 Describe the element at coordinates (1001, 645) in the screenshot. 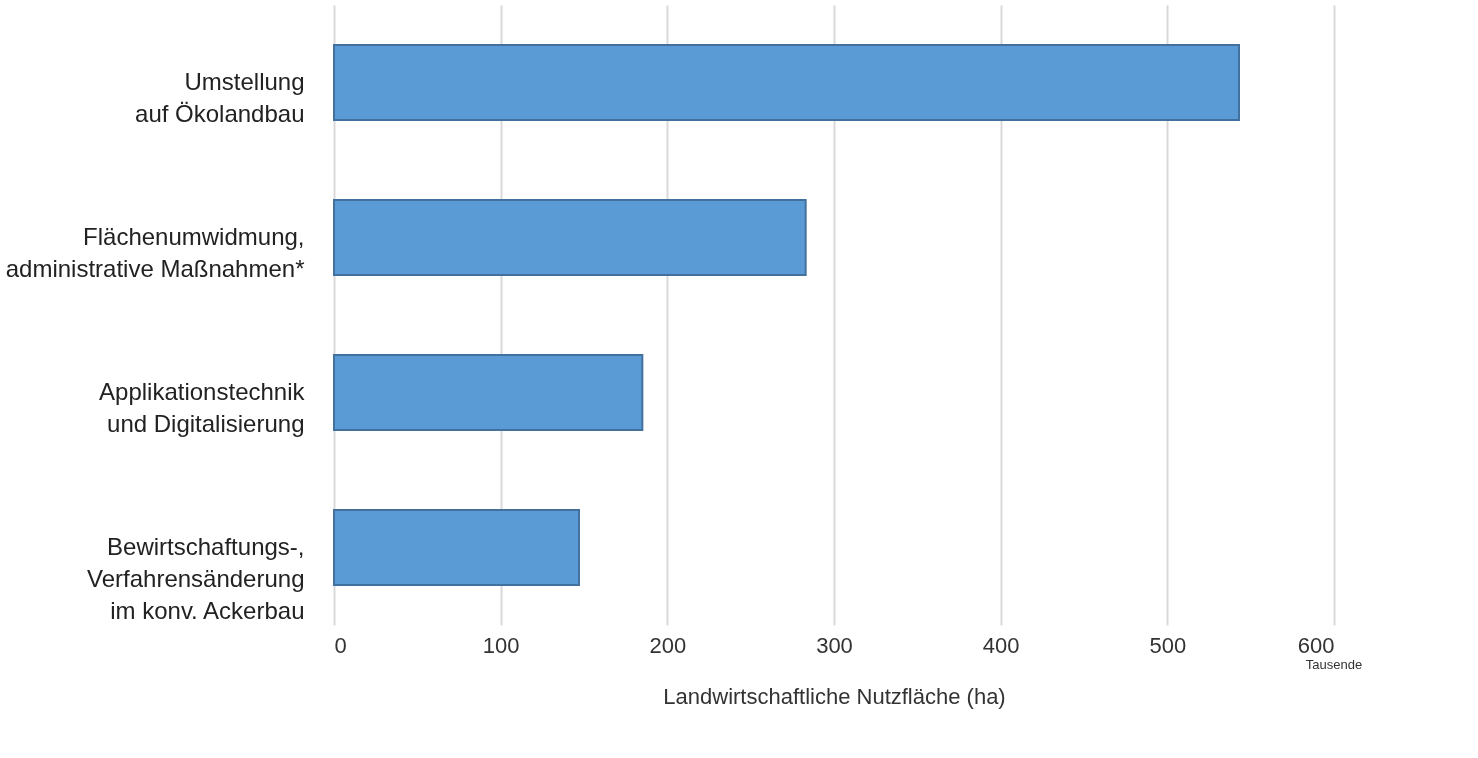

I see `x-tick-label: 400` at that location.